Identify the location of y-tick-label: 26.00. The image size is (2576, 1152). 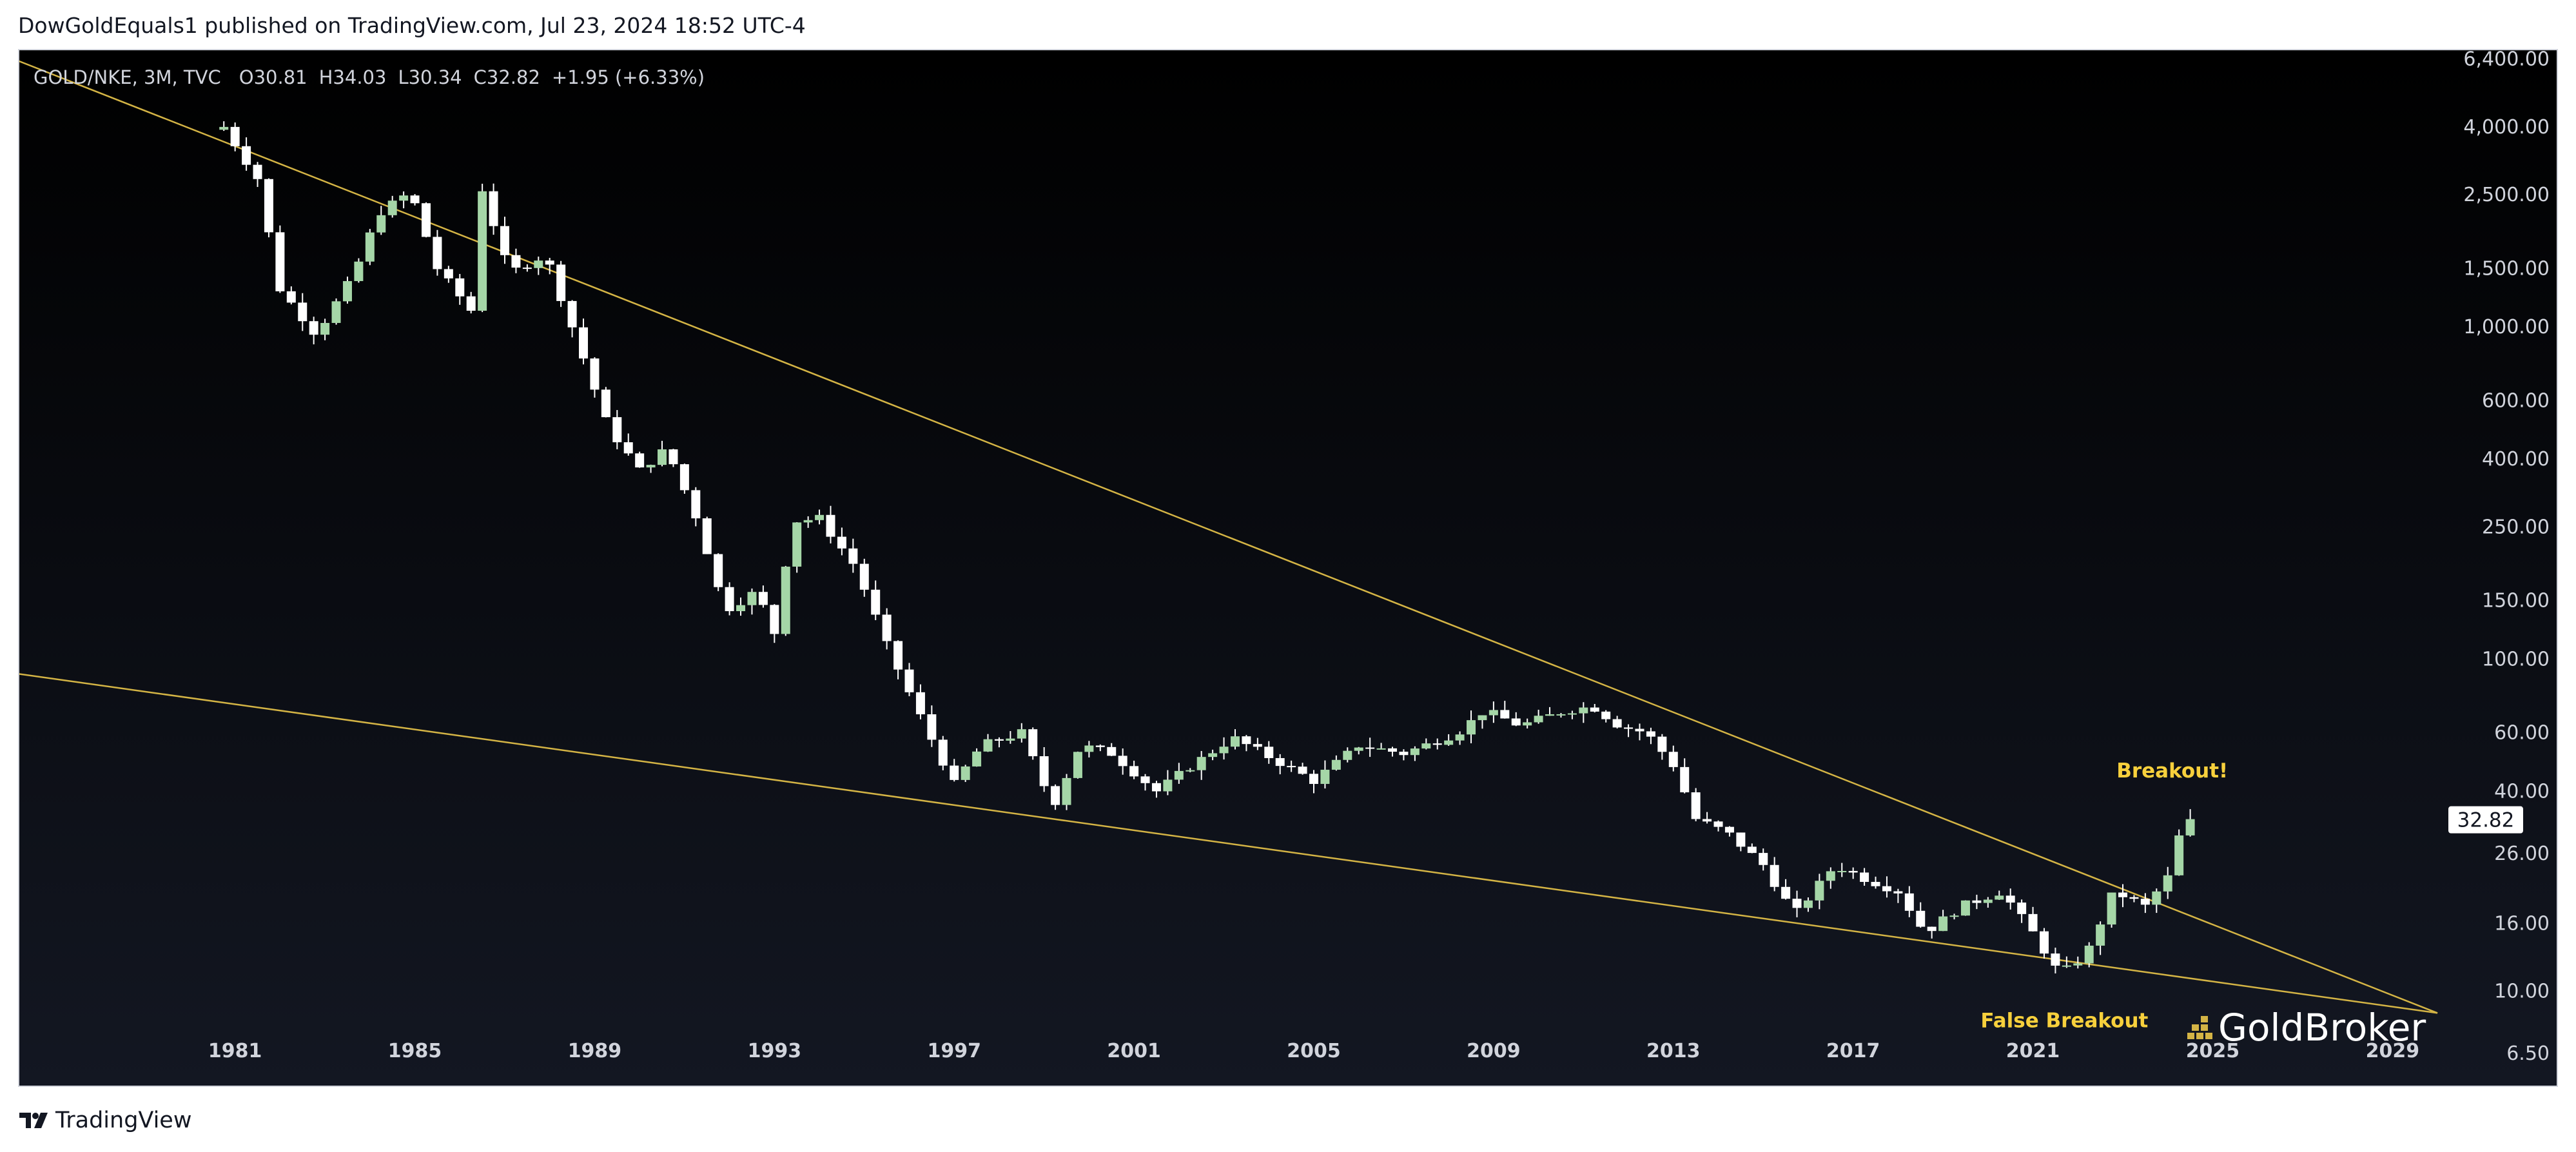
(2522, 854).